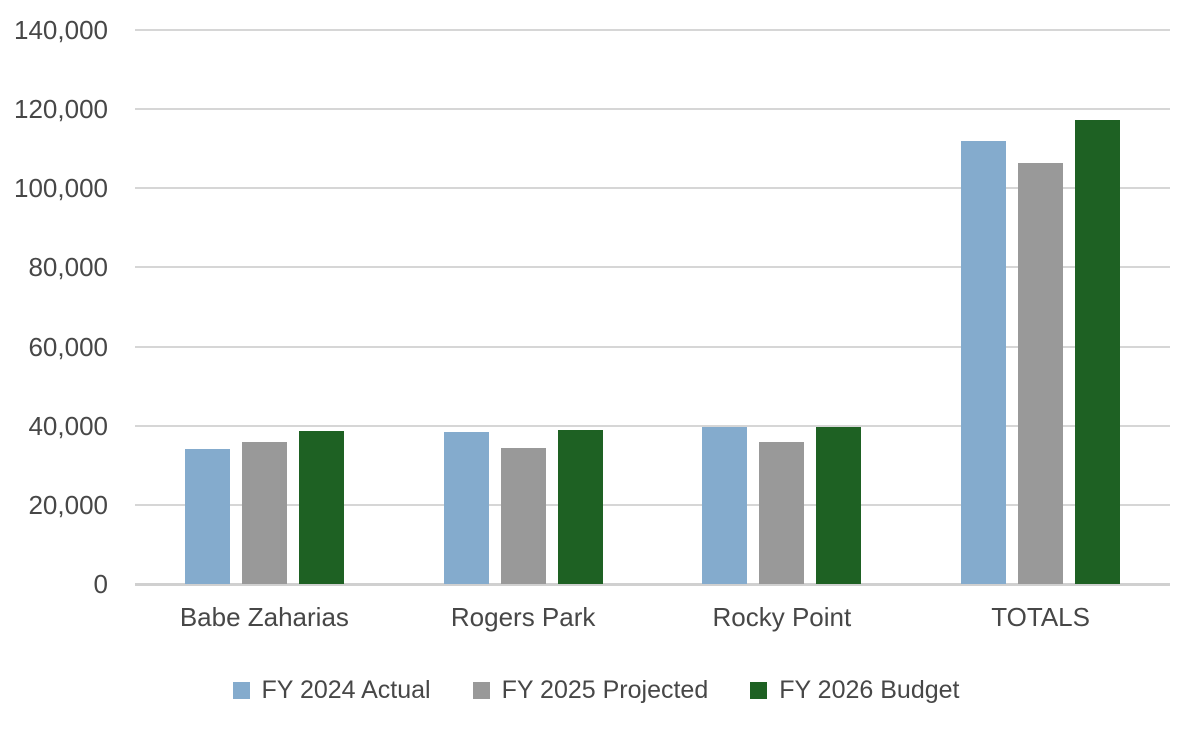  Describe the element at coordinates (652, 584) in the screenshot. I see `x-axis-line` at that location.